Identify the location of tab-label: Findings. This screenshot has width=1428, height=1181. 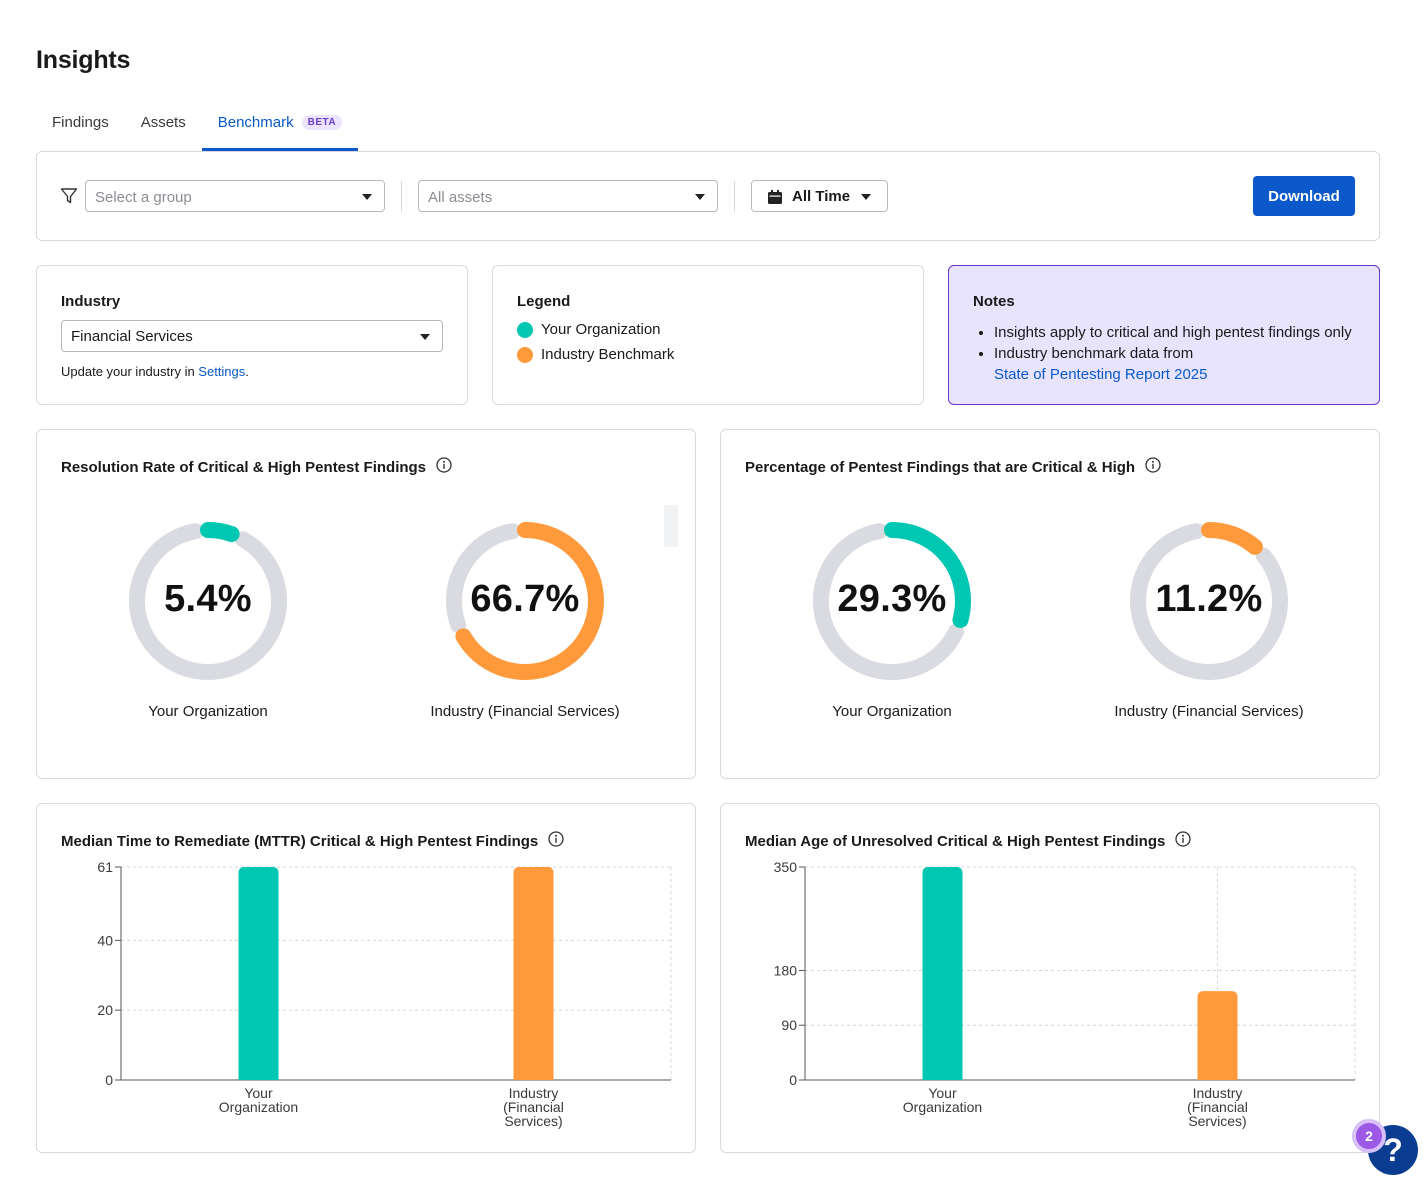
(80, 122).